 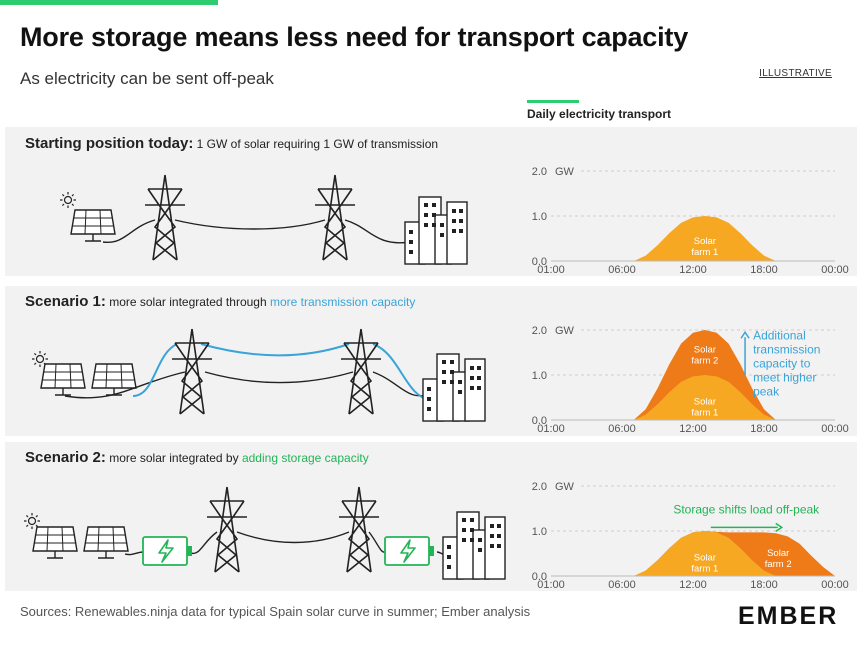 What do you see at coordinates (65, 301) in the screenshot?
I see `panel-heading: Scenario 1:` at bounding box center [65, 301].